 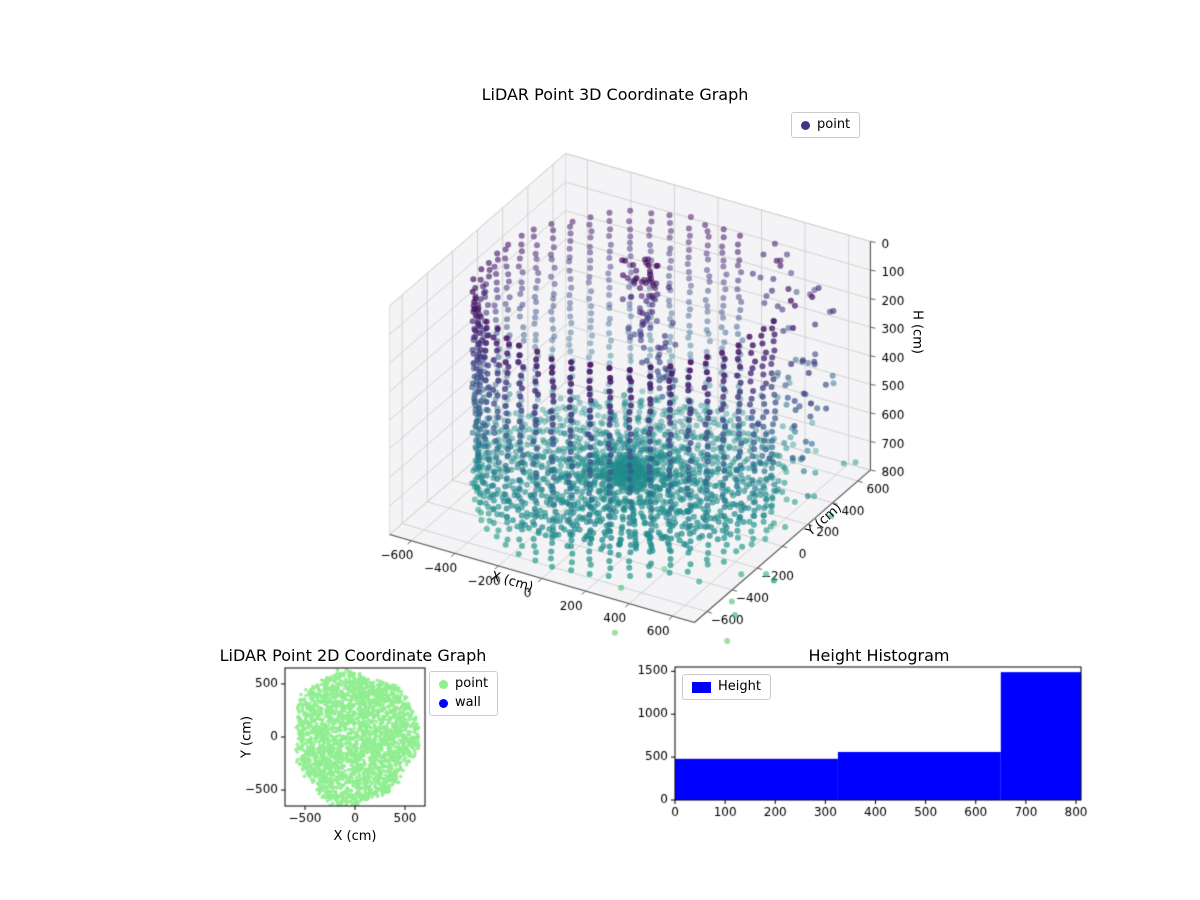 I want to click on histogram-legend: Height, so click(x=726, y=687).